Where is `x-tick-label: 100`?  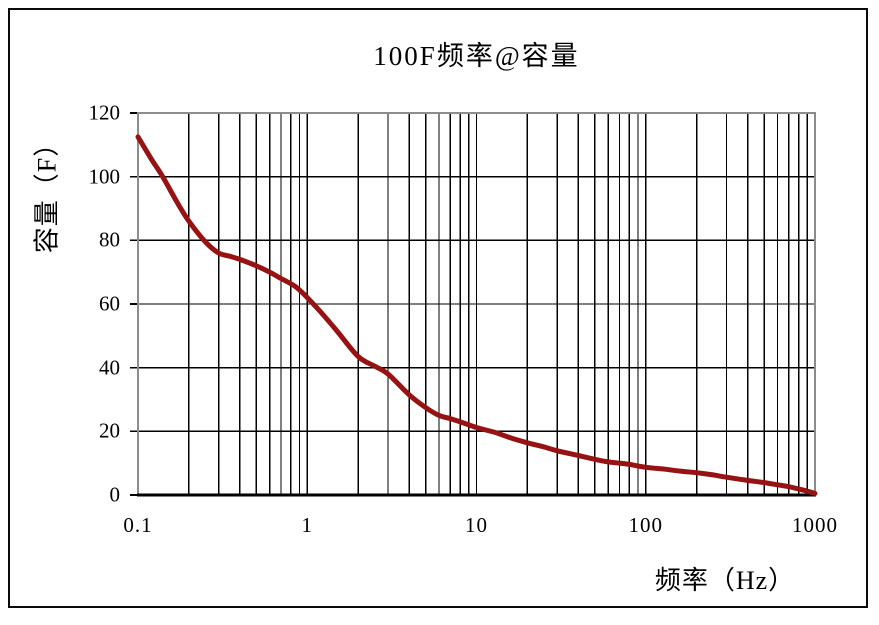
x-tick-label: 100 is located at coordinates (645, 525).